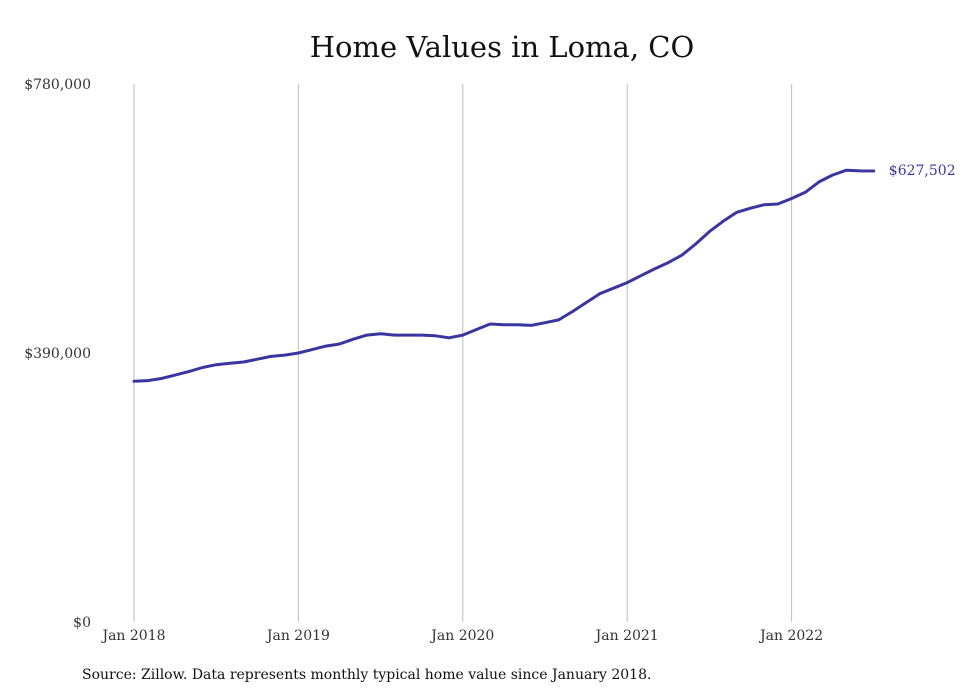  Describe the element at coordinates (132, 636) in the screenshot. I see `x-tick-label: Jan 2018` at that location.